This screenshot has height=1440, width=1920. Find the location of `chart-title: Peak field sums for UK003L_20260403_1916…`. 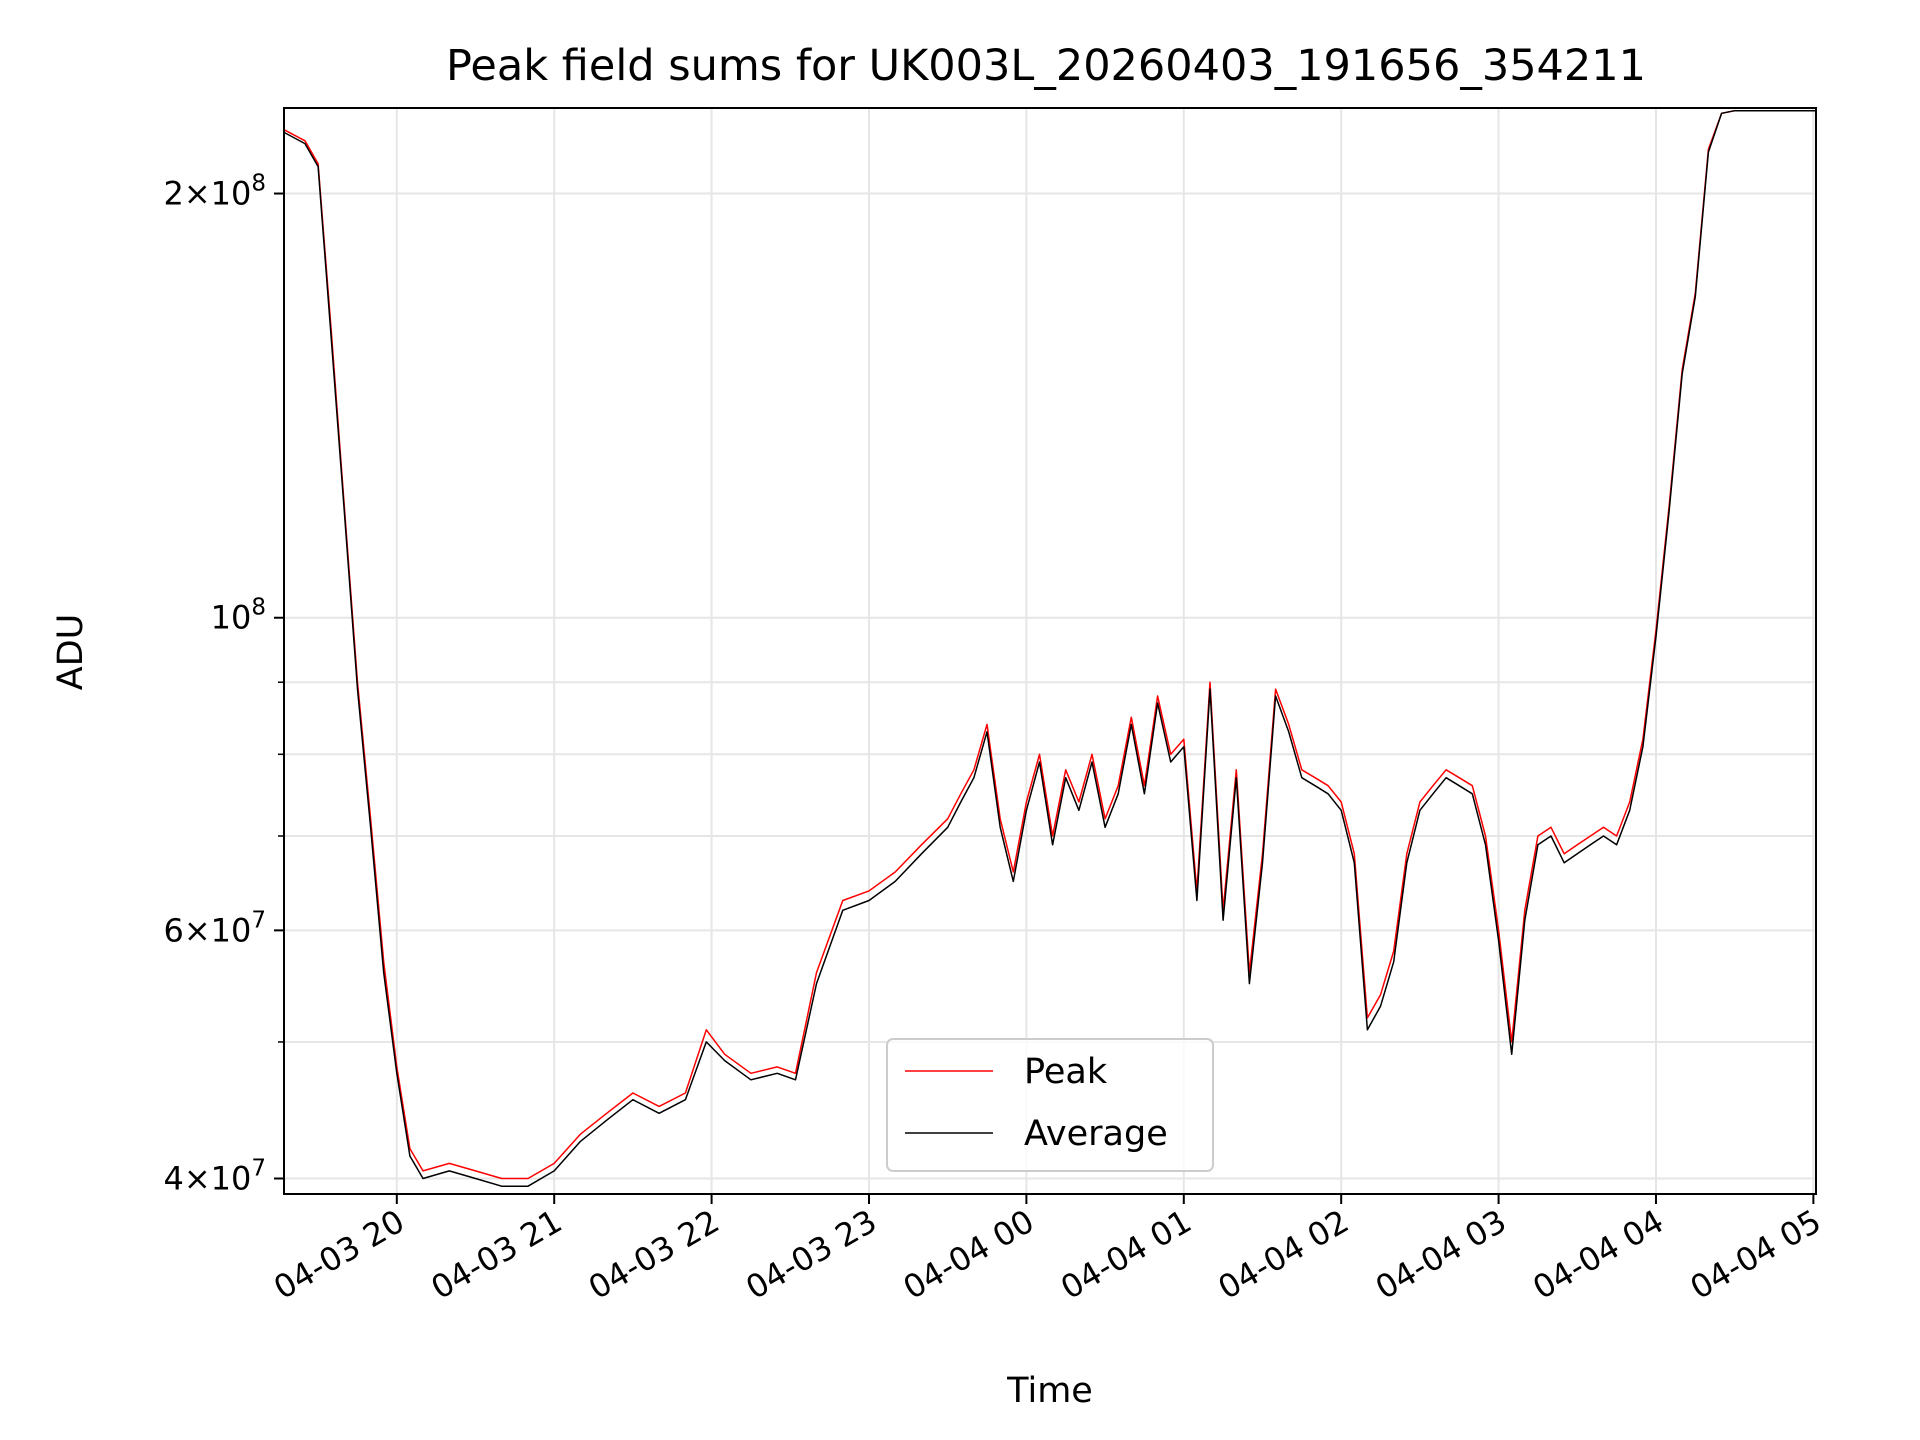

chart-title: Peak field sums for UK003L_20260403_1916… is located at coordinates (1046, 66).